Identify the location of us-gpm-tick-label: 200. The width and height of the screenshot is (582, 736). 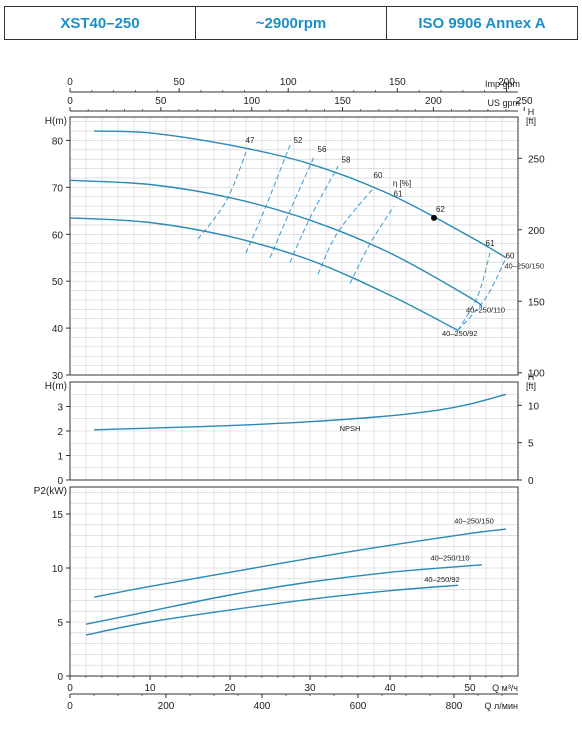
(433, 101).